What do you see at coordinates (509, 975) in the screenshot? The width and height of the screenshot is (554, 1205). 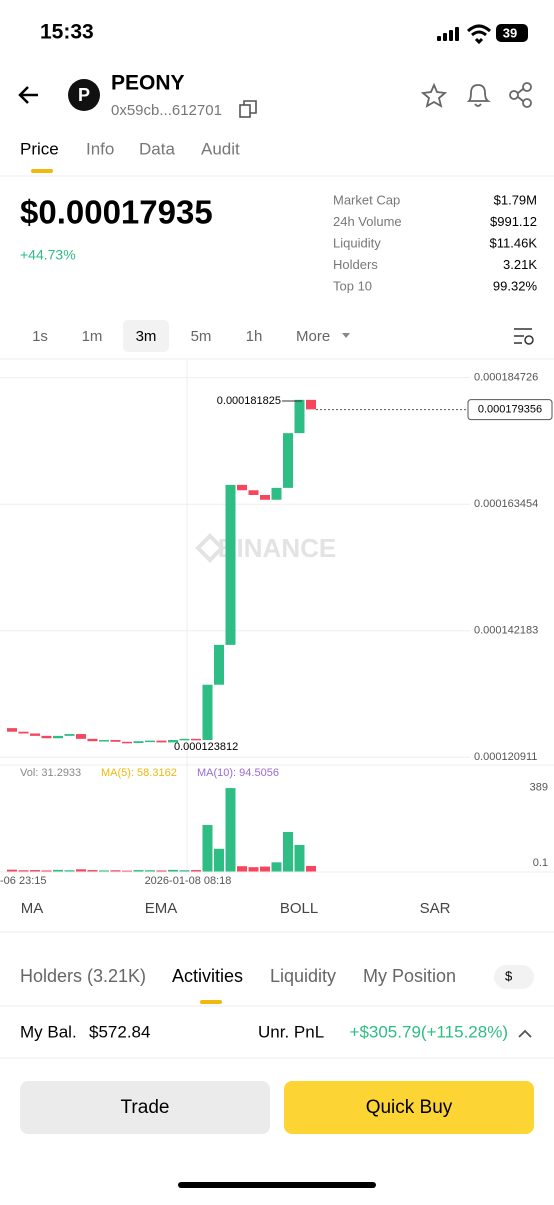 I see `bottom-tab: $` at bounding box center [509, 975].